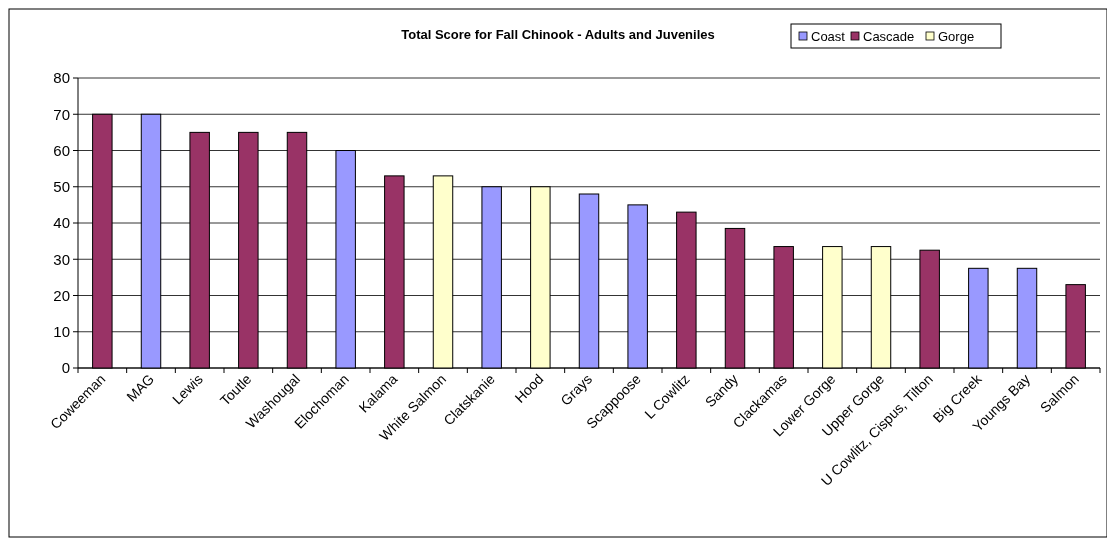  Describe the element at coordinates (65, 368) in the screenshot. I see `y-tick-label: 0` at that location.